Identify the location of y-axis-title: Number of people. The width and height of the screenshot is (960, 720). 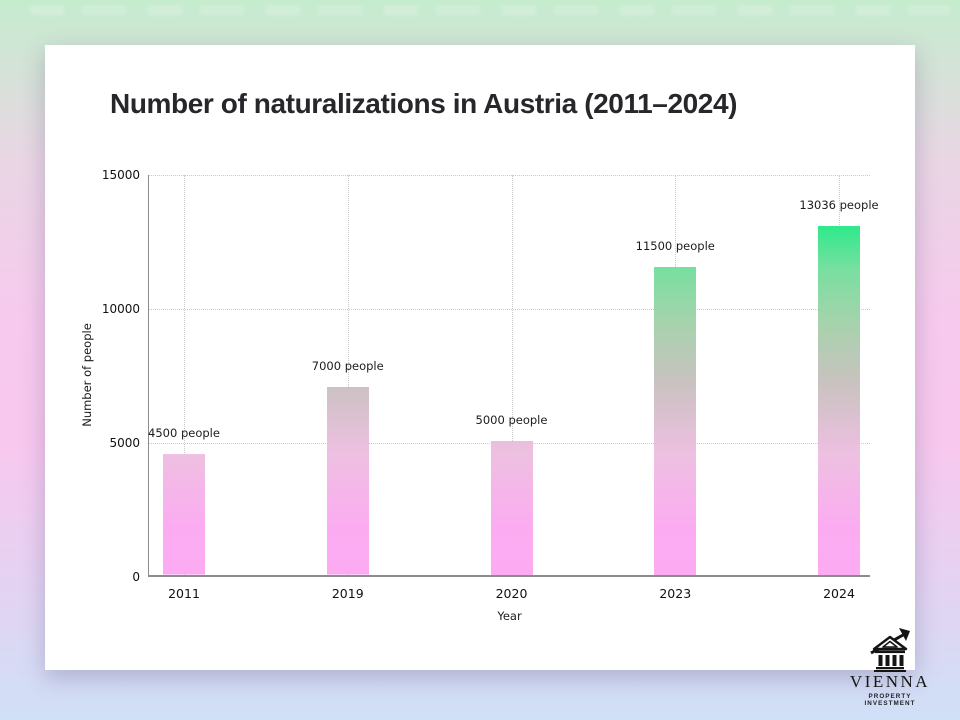
(87, 375).